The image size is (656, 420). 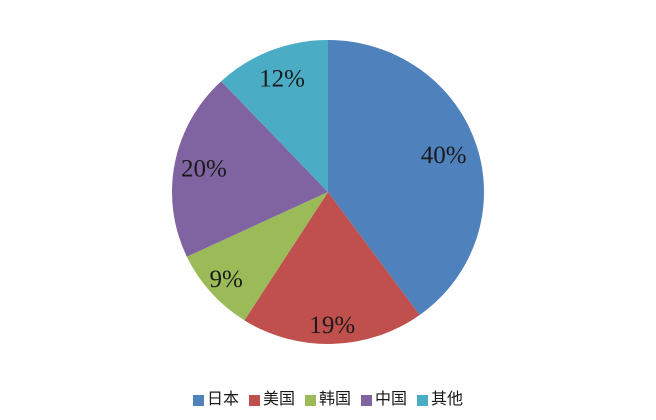 I want to click on chart-legend: 日本 美国 韩国 中国 其他, so click(x=328, y=400).